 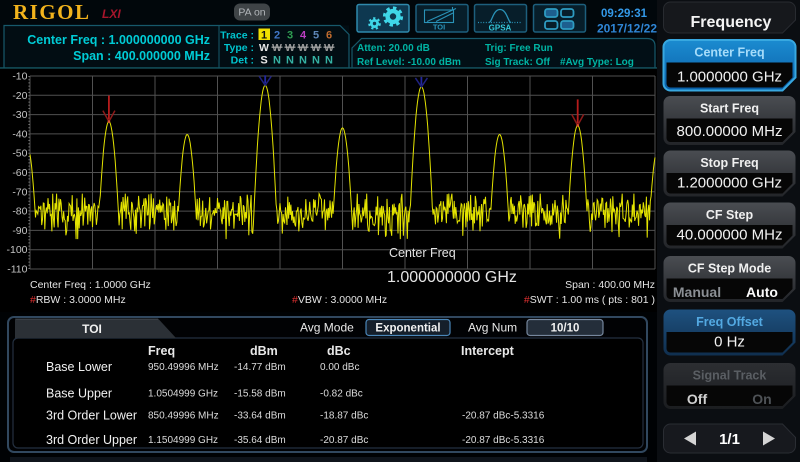 I want to click on svg-text: Trace :, so click(x=237, y=36).